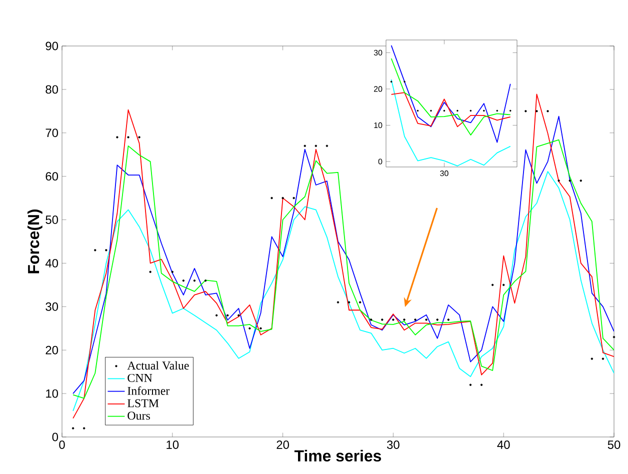  I want to click on x-tick-label: 20, so click(282, 444).